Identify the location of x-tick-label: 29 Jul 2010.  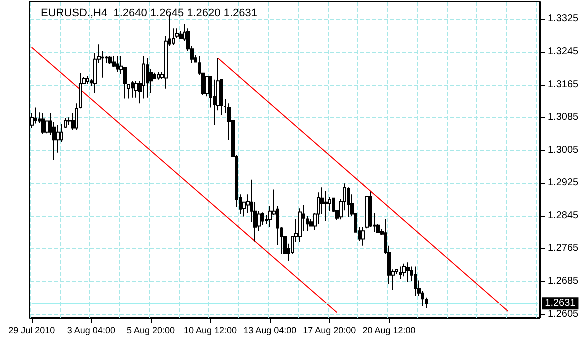
(32, 331).